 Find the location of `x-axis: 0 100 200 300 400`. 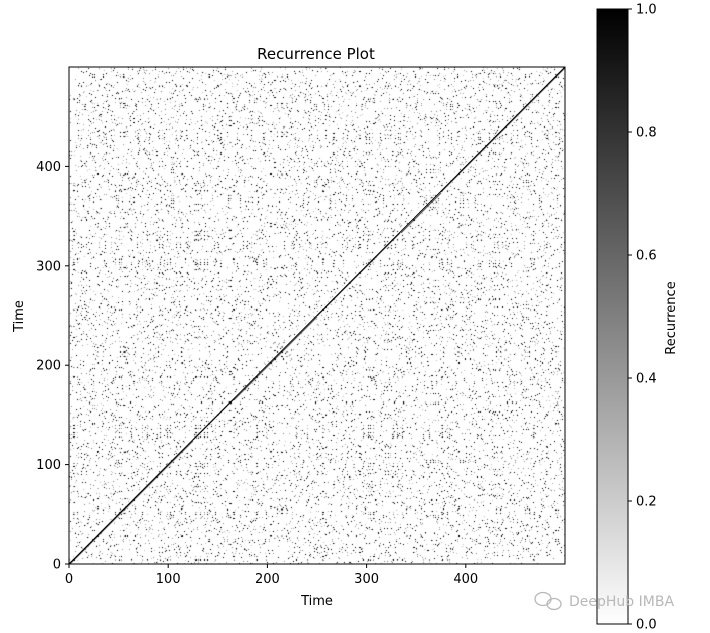

x-axis: 0 100 200 300 400 is located at coordinates (271, 575).